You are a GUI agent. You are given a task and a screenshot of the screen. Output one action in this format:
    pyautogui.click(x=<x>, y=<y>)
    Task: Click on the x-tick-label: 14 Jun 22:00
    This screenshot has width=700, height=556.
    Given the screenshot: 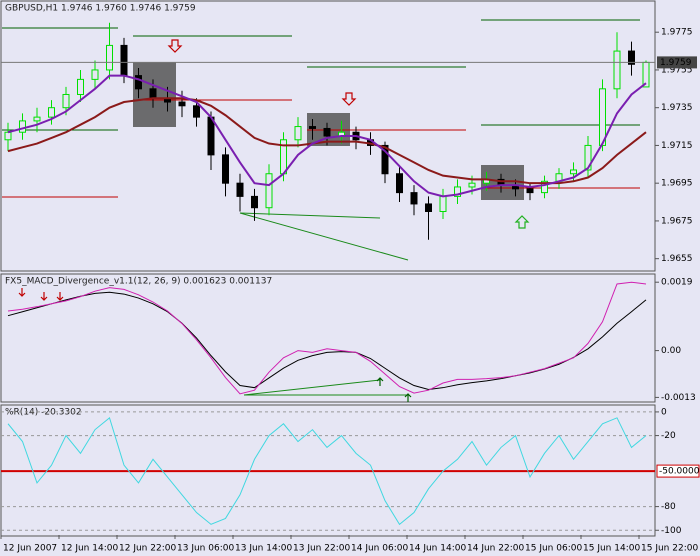 What is the action you would take?
    pyautogui.click(x=495, y=549)
    